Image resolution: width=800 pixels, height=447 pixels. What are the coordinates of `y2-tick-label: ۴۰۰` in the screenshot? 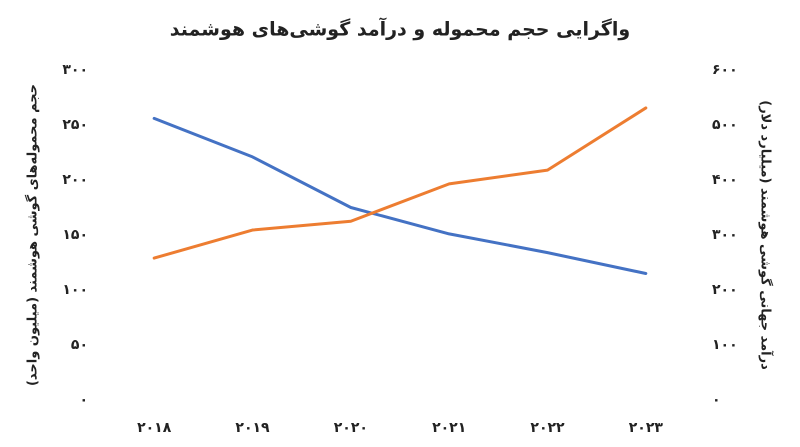 It's located at (725, 180).